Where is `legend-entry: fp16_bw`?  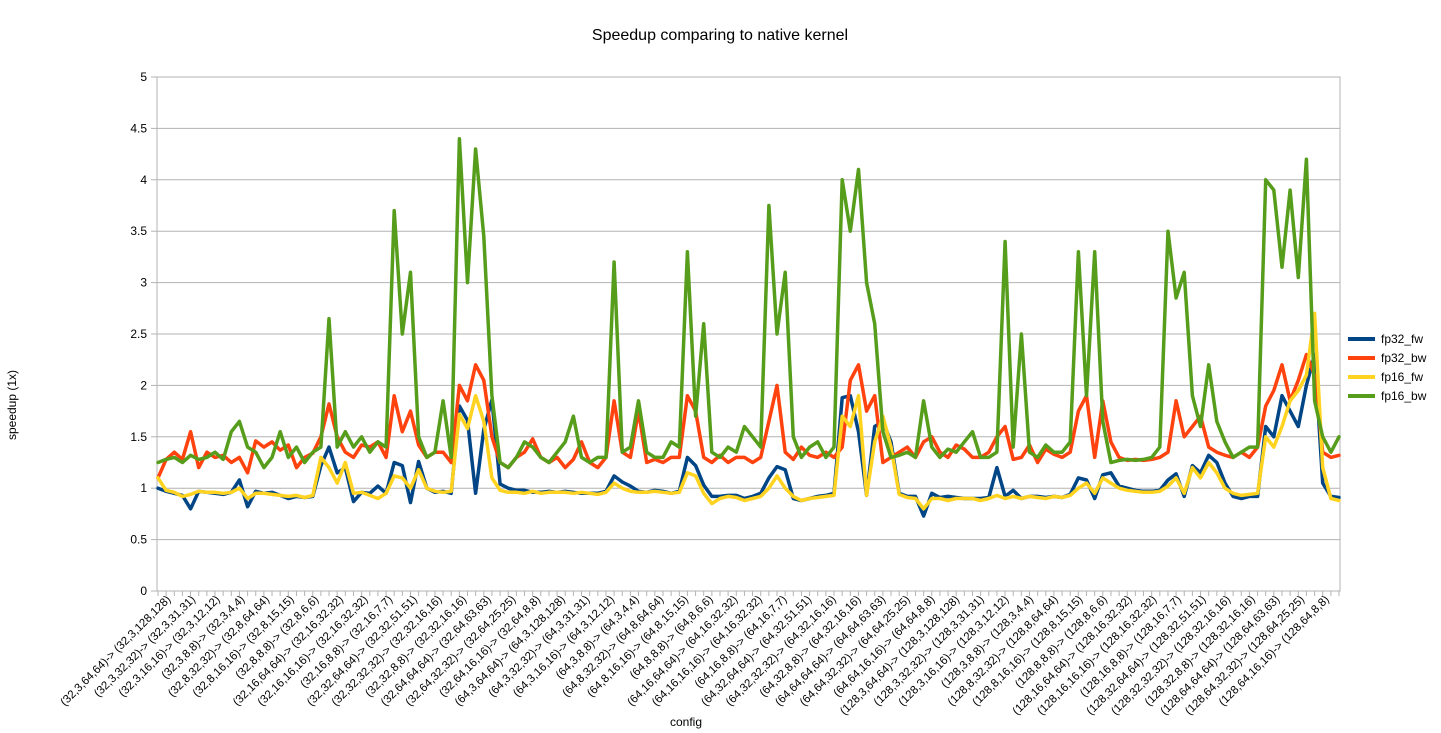 legend-entry: fp16_bw is located at coordinates (1404, 396).